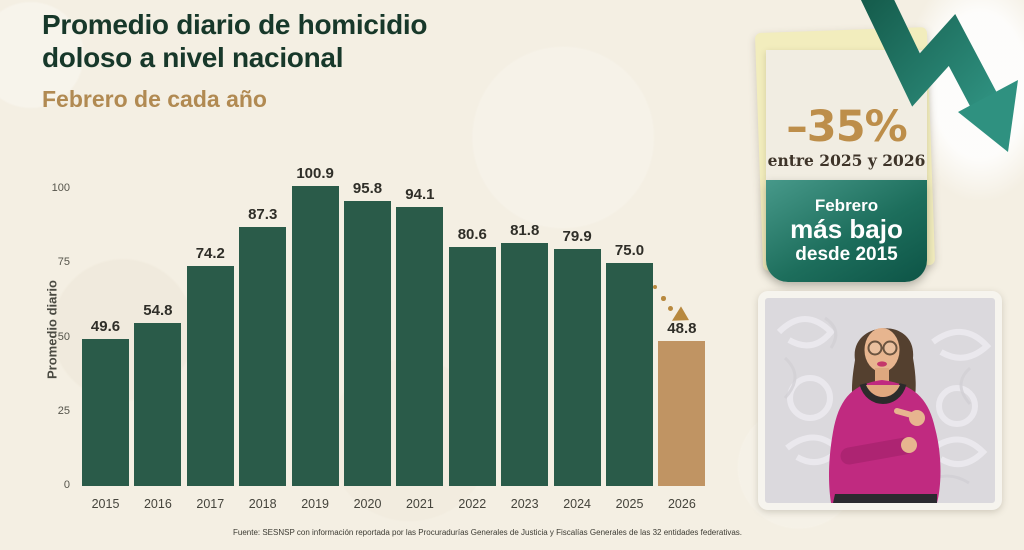 The image size is (1024, 550). What do you see at coordinates (629, 374) in the screenshot?
I see `bar-2025` at bounding box center [629, 374].